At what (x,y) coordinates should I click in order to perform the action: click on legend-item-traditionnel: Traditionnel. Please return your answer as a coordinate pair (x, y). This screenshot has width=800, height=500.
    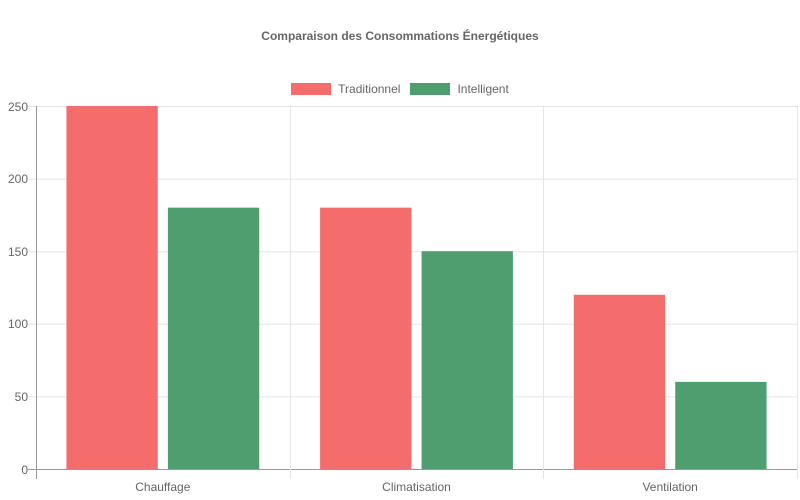
    Looking at the image, I should click on (345, 89).